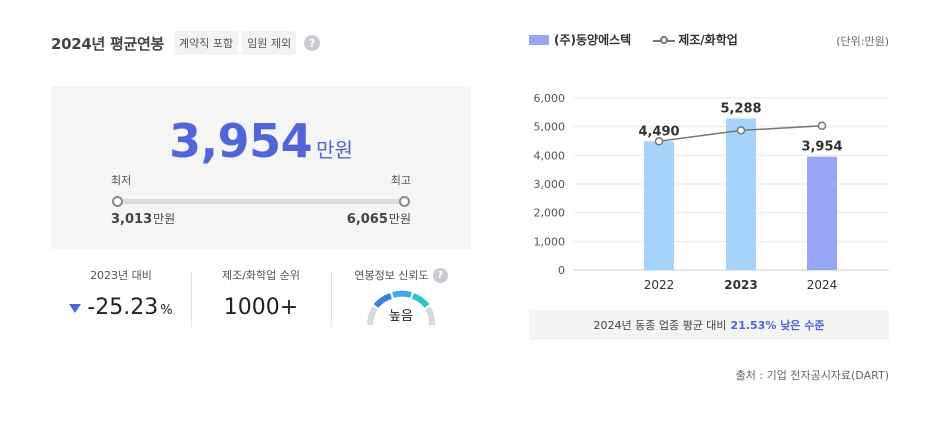 Image resolution: width=946 pixels, height=426 pixels. I want to click on stat-yoy-value: -25.23%, so click(121, 307).